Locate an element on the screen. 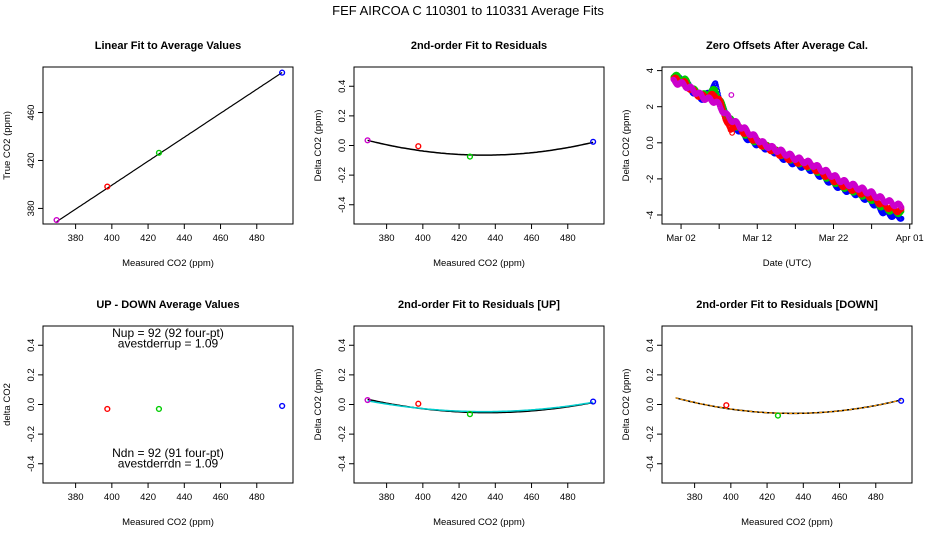 Image resolution: width=936 pixels, height=540 pixels. annotation-text: avestderrup = 1.09 is located at coordinates (168, 343).